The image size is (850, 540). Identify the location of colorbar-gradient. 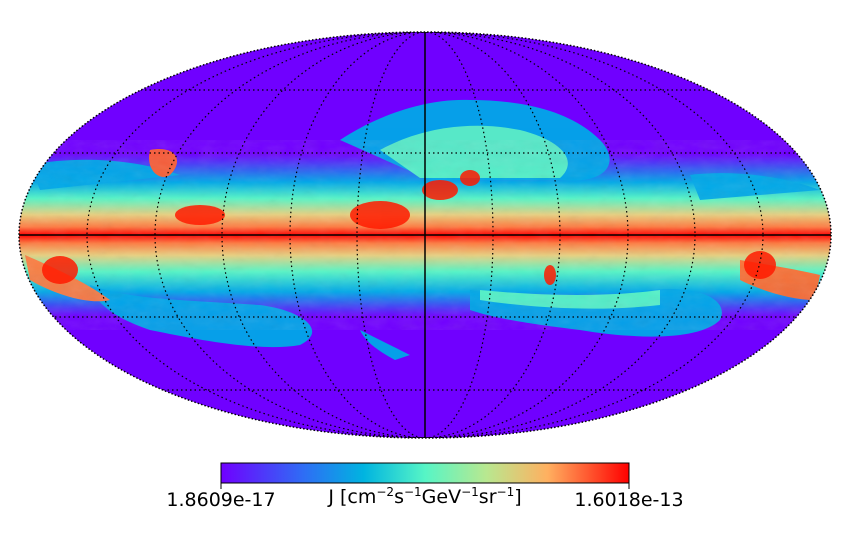
(425, 473).